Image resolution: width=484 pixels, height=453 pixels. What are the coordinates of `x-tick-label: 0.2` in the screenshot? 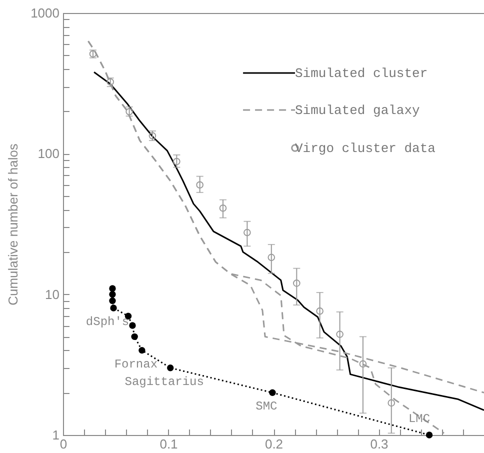 It's located at (274, 444).